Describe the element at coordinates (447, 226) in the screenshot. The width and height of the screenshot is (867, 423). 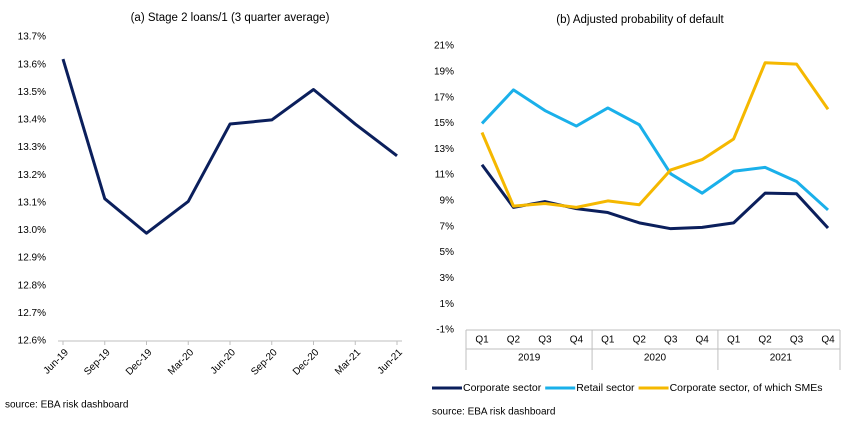
I see `y-tick-label: 7%` at that location.